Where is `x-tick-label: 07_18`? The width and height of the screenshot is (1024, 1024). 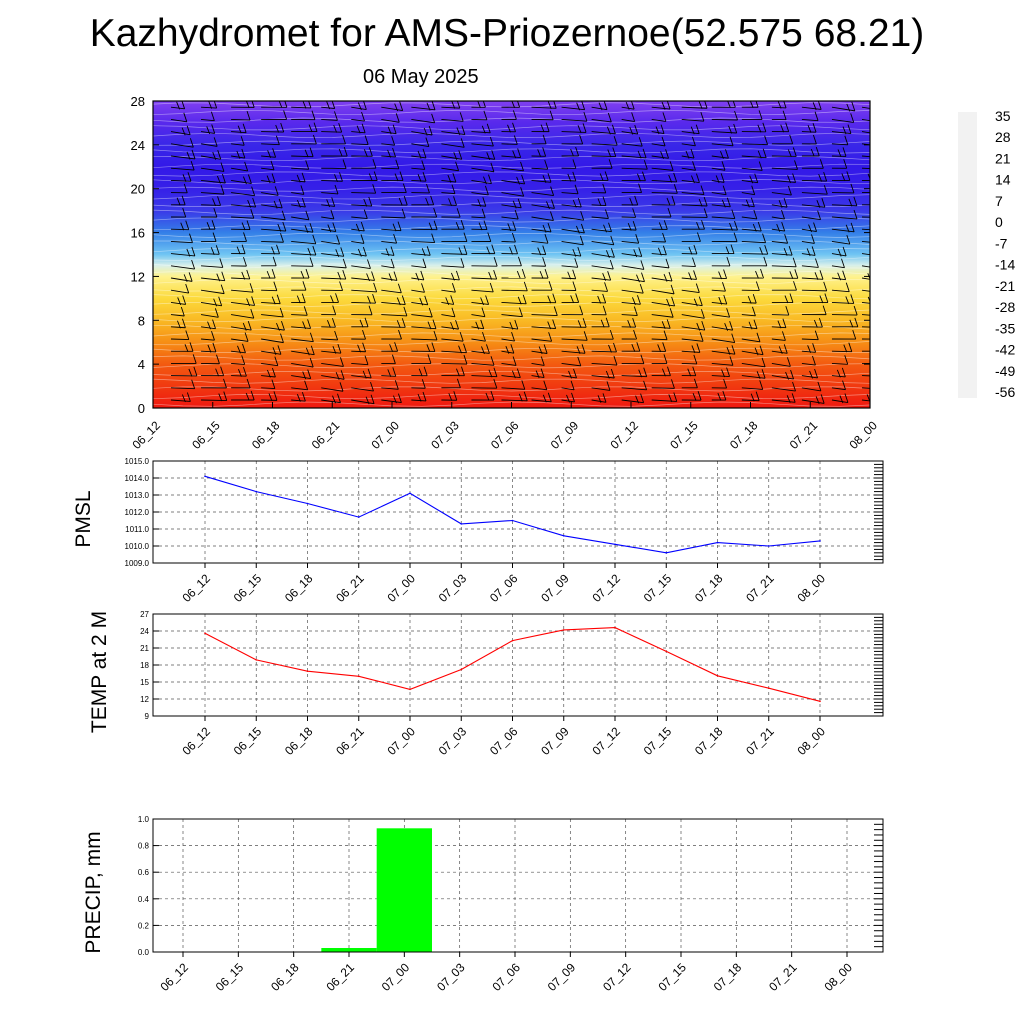 x-tick-label: 07_18 is located at coordinates (709, 741).